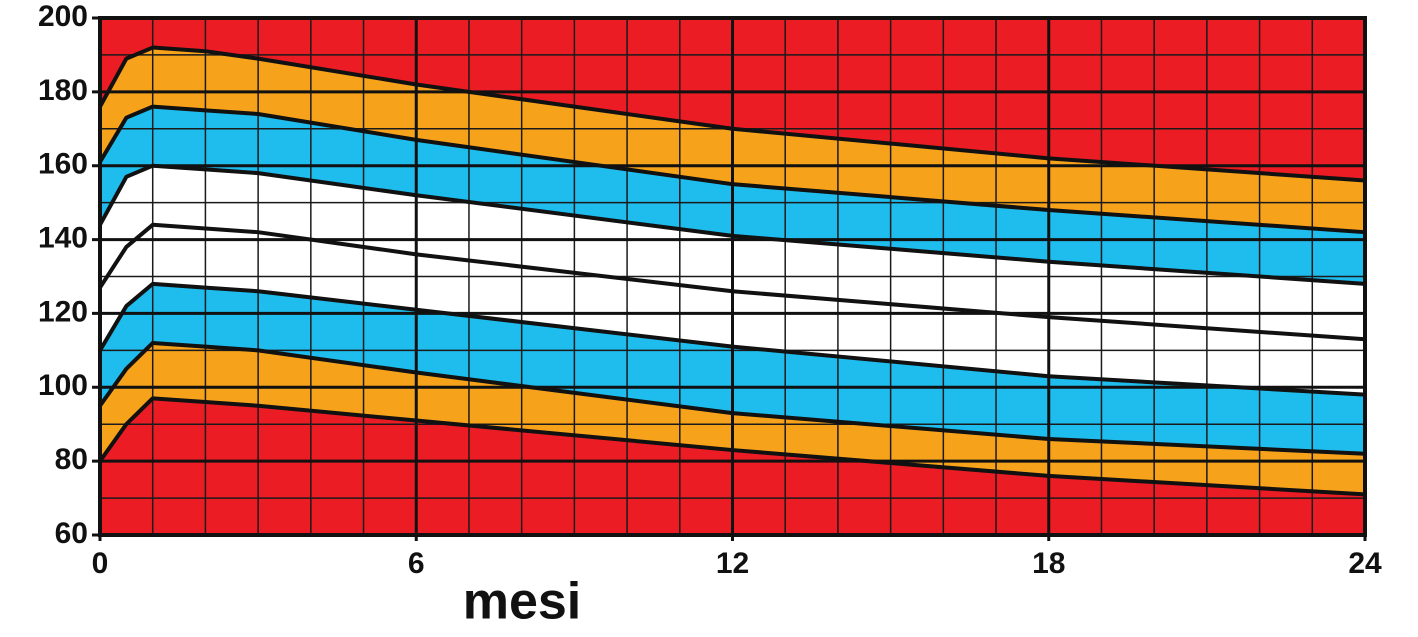 The image size is (1418, 637). I want to click on x-tick-label: 12, so click(732, 563).